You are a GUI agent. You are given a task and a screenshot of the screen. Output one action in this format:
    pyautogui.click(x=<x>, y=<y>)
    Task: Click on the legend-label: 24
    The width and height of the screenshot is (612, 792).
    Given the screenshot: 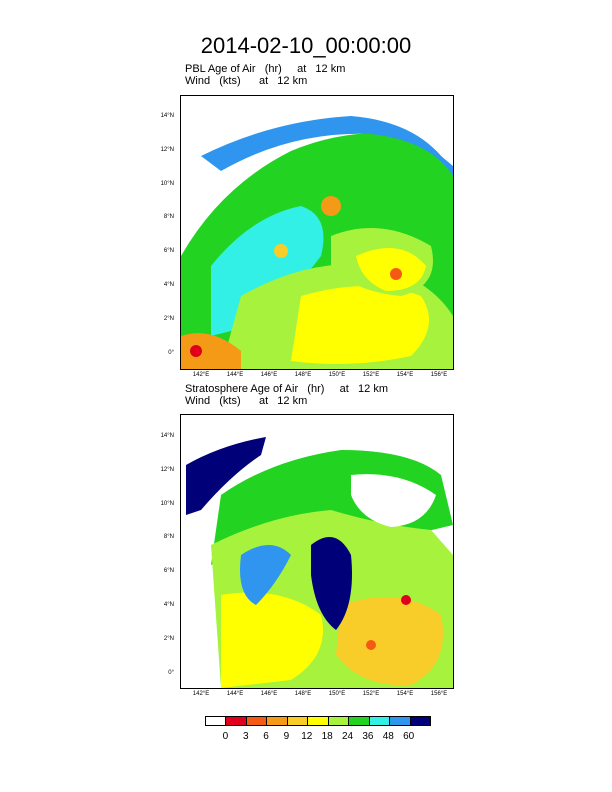 What is the action you would take?
    pyautogui.click(x=347, y=736)
    